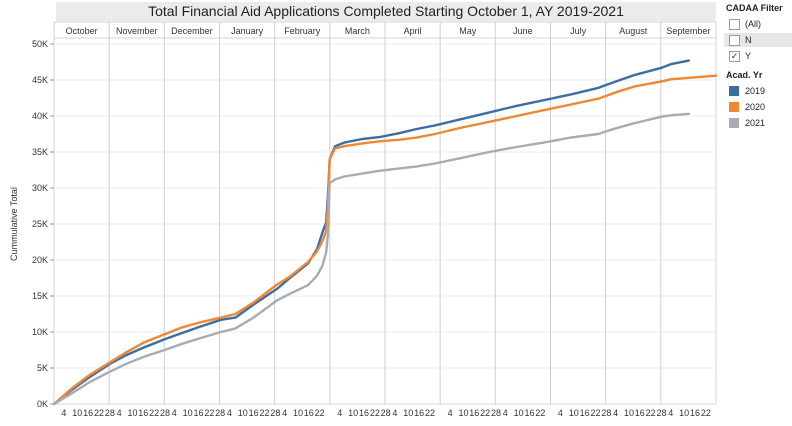  What do you see at coordinates (734, 40) in the screenshot?
I see `checkbox-n` at bounding box center [734, 40].